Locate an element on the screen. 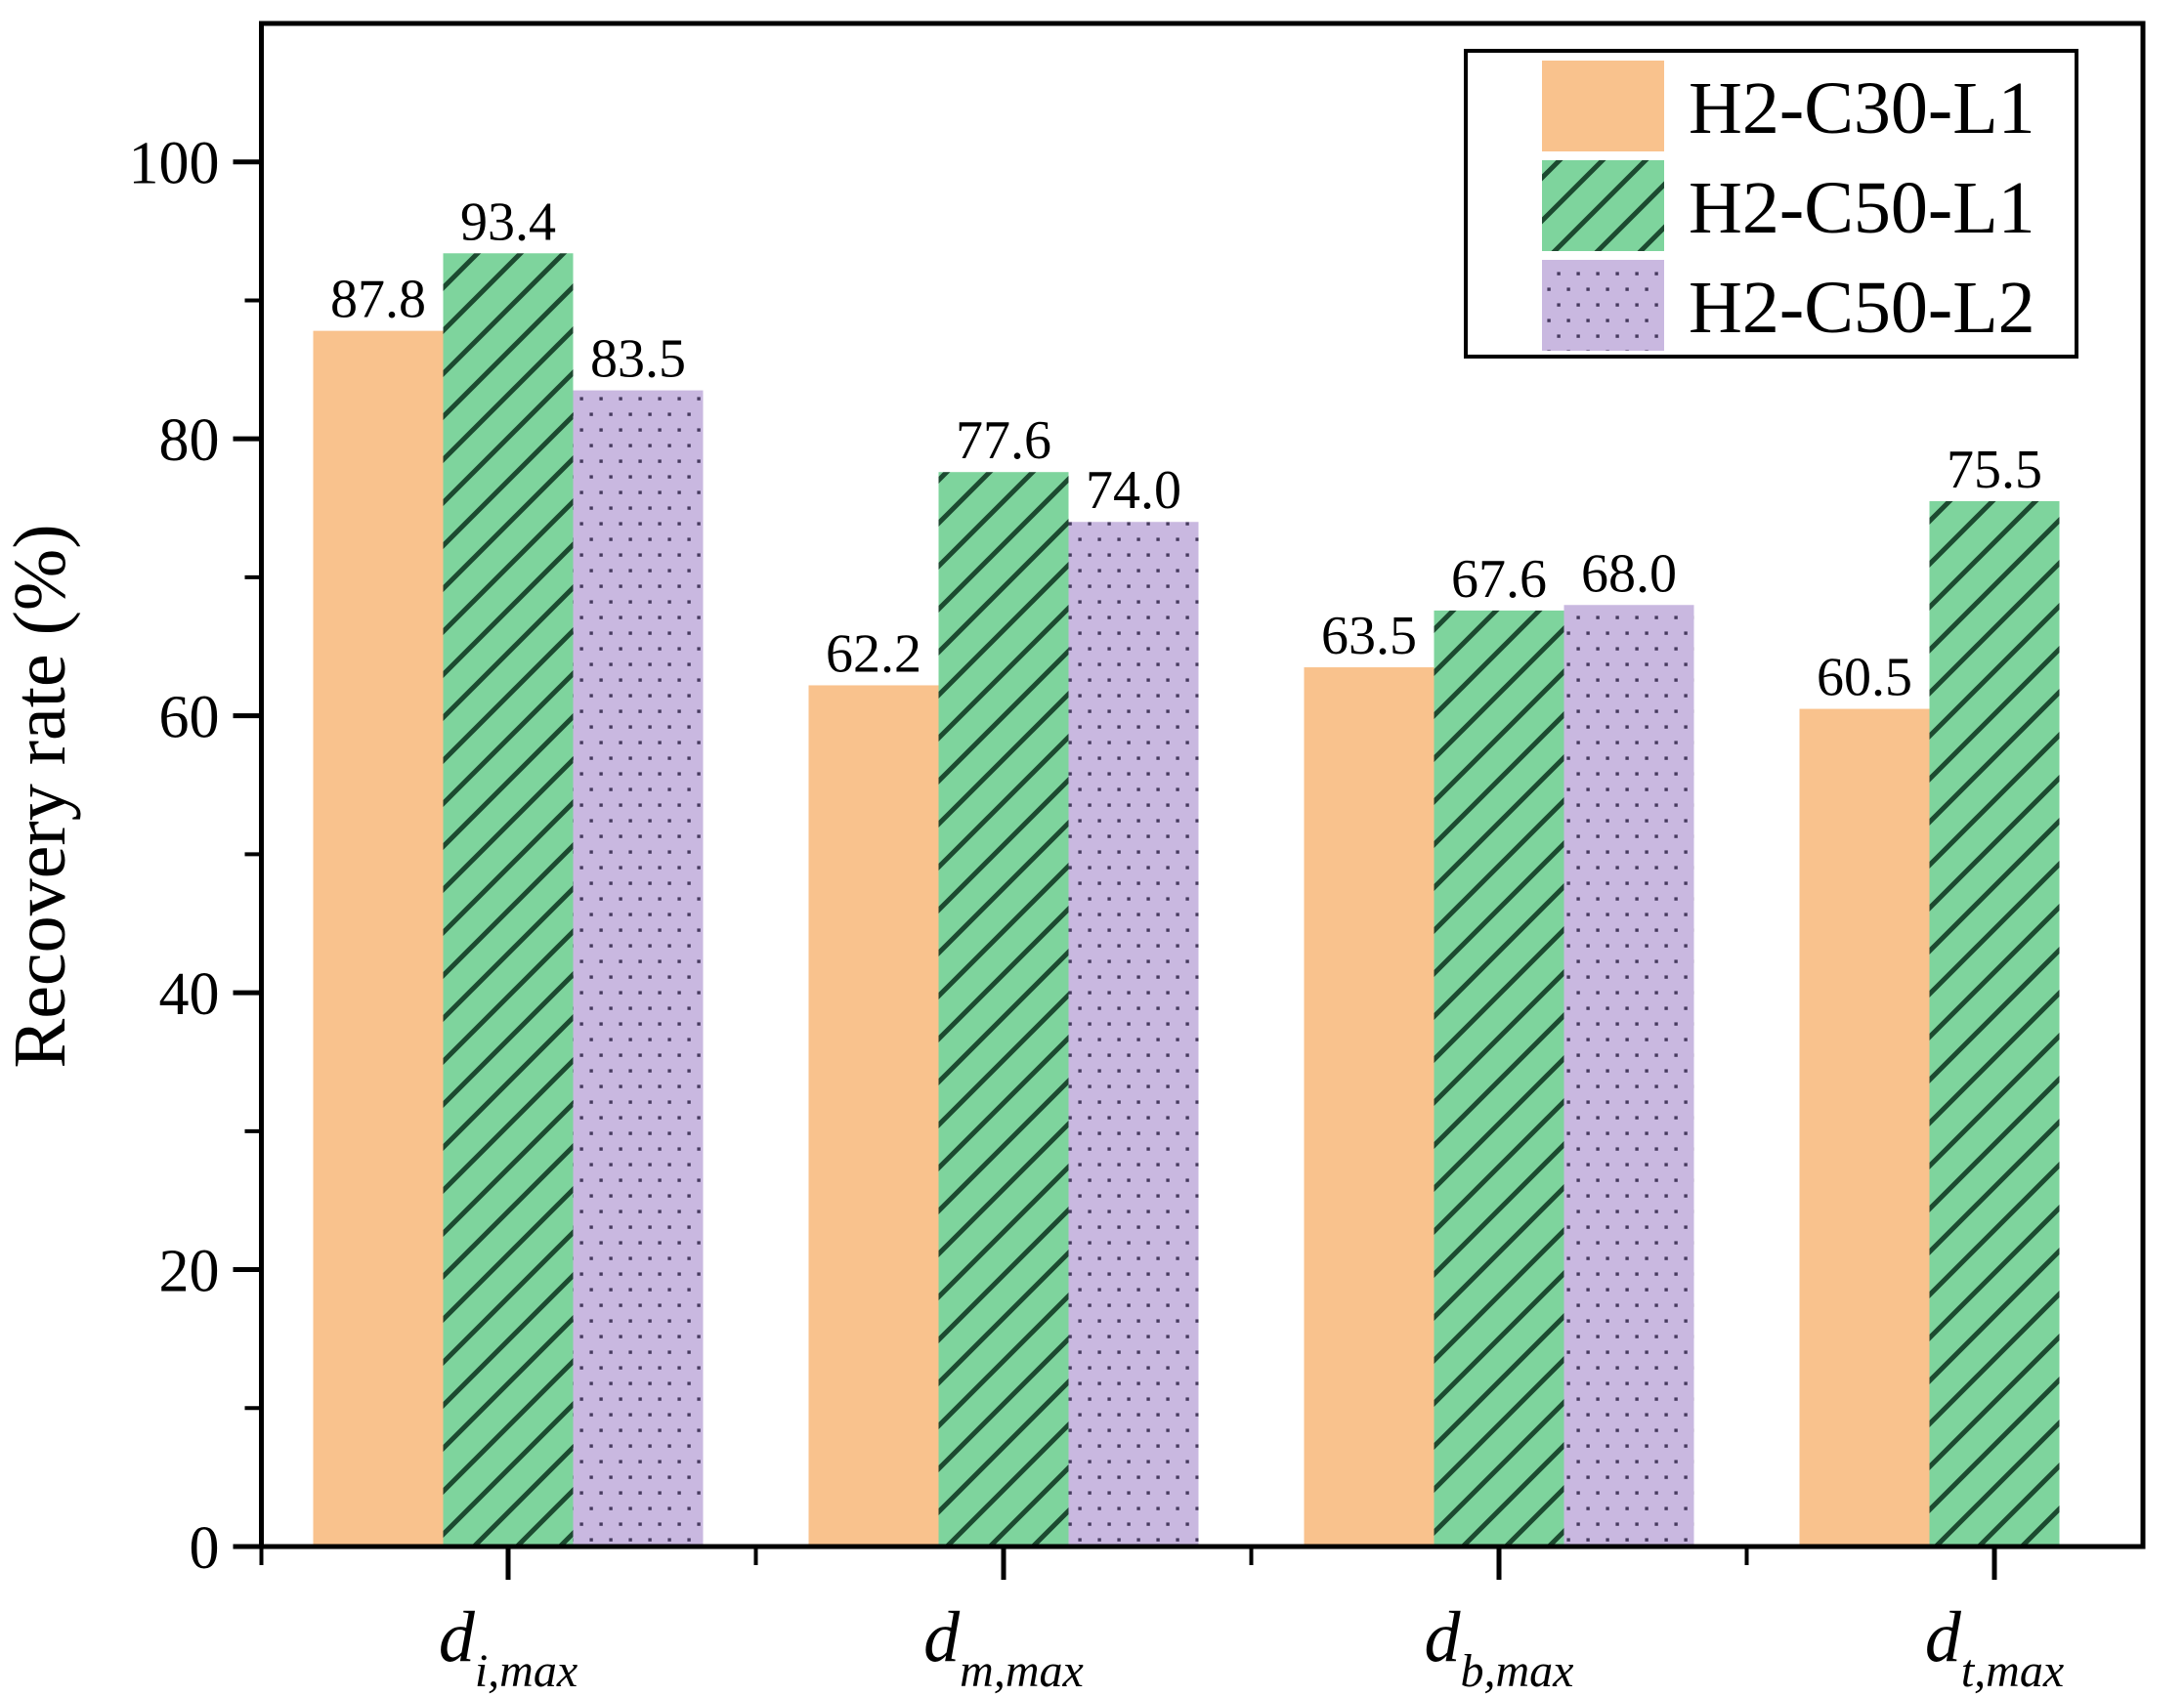 Image resolution: width=2184 pixels, height=1697 pixels. y-tick-label: 40 is located at coordinates (189, 994).